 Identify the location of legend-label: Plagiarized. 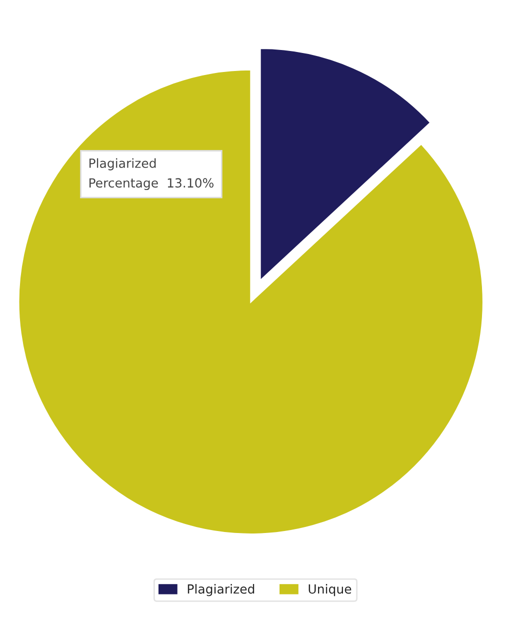
(221, 590).